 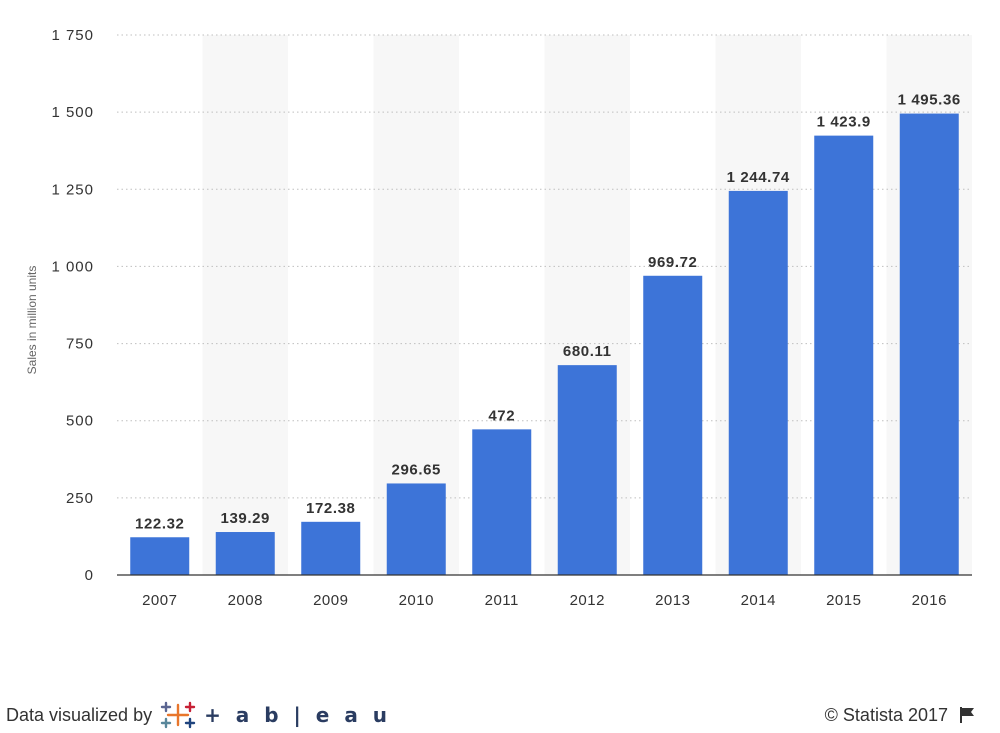 What do you see at coordinates (79, 714) in the screenshot?
I see `credit-text: Data visualized by` at bounding box center [79, 714].